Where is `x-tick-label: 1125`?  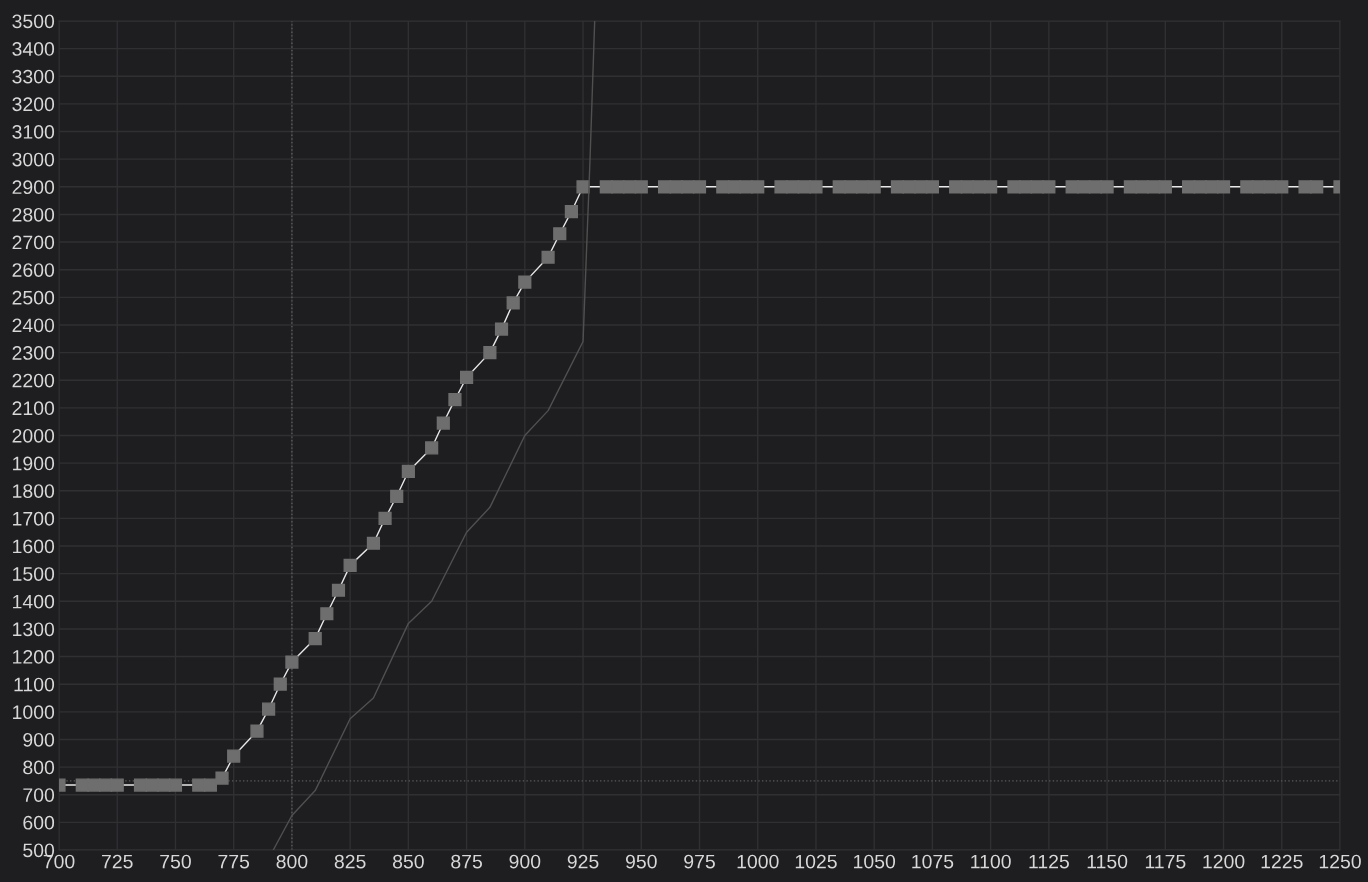 x-tick-label: 1125 is located at coordinates (1049, 861).